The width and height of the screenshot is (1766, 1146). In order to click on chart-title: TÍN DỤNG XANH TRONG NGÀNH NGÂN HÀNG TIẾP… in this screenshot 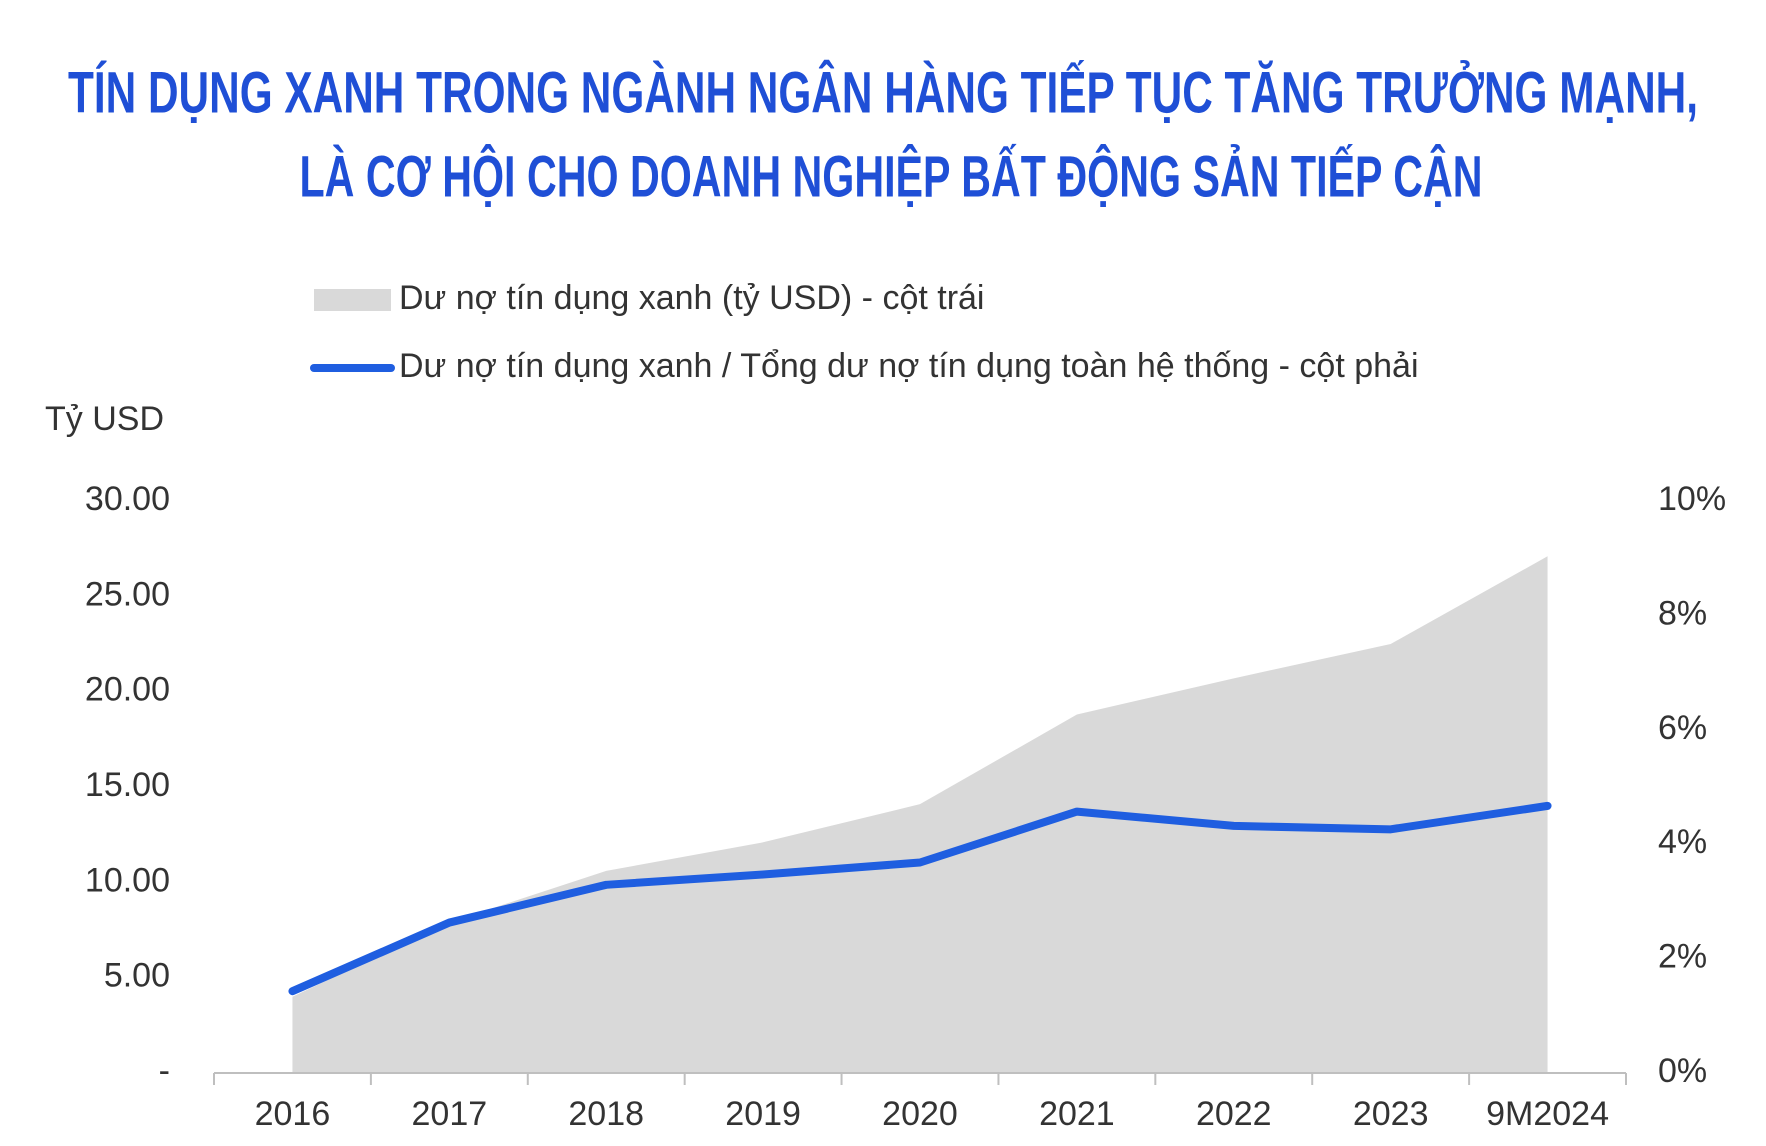, I will do `click(883, 92)`.